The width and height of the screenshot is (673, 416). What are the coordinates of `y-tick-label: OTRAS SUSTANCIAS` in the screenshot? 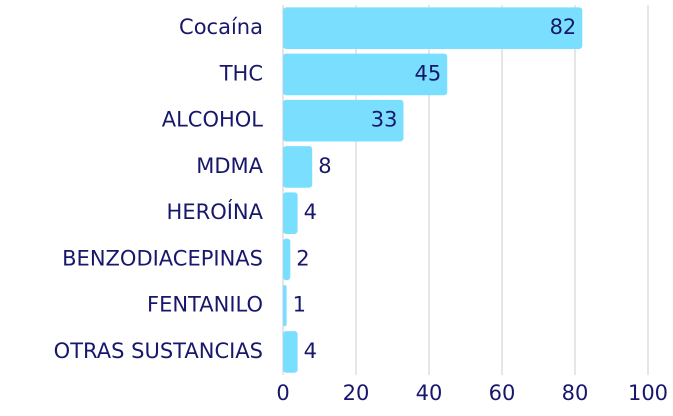 It's located at (158, 351).